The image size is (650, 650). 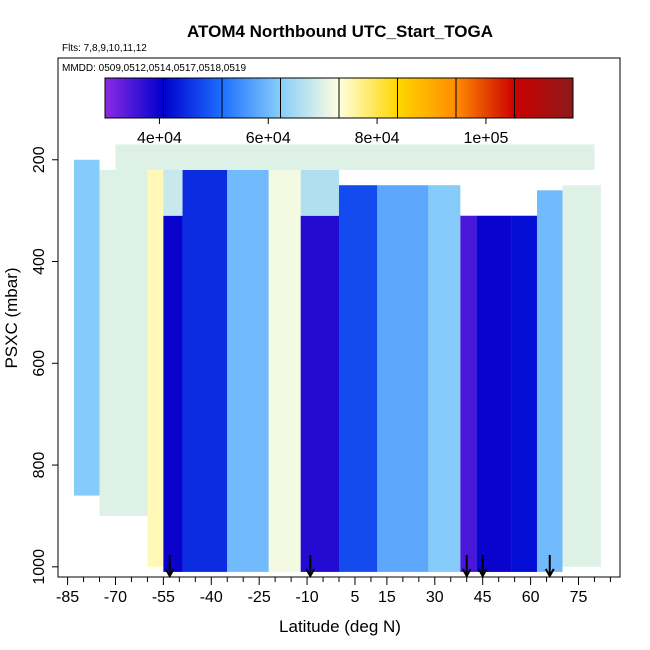 What do you see at coordinates (307, 597) in the screenshot?
I see `x-tick-label: -10` at bounding box center [307, 597].